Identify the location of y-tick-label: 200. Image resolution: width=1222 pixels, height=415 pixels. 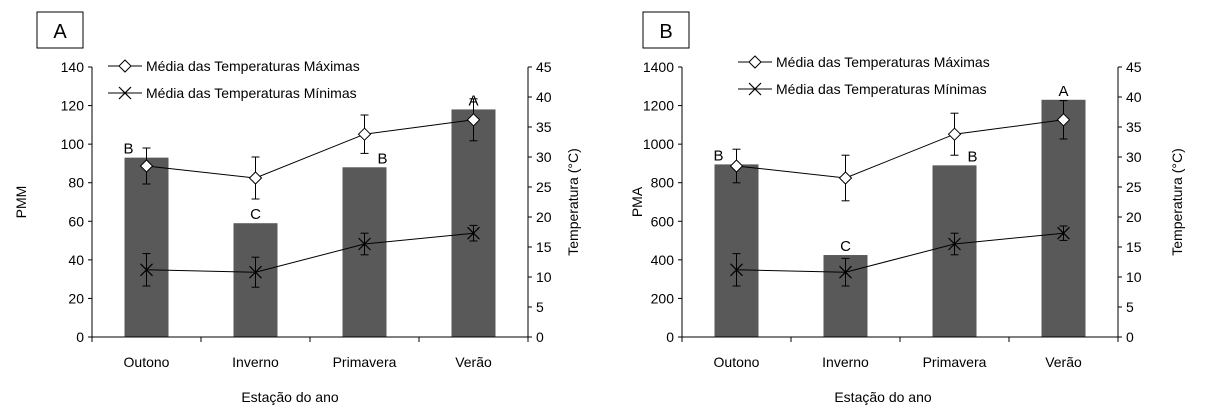
(663, 298).